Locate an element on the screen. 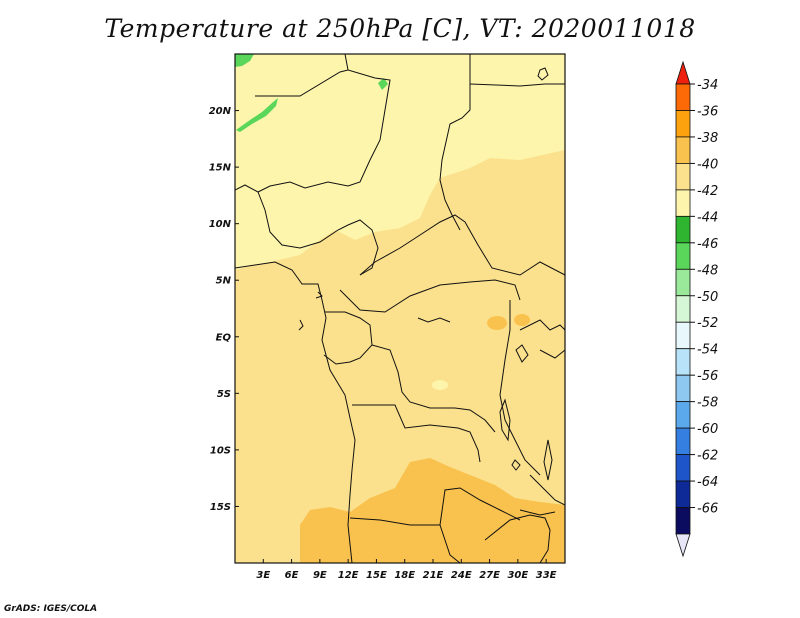  congo-river is located at coordinates (434, 320).